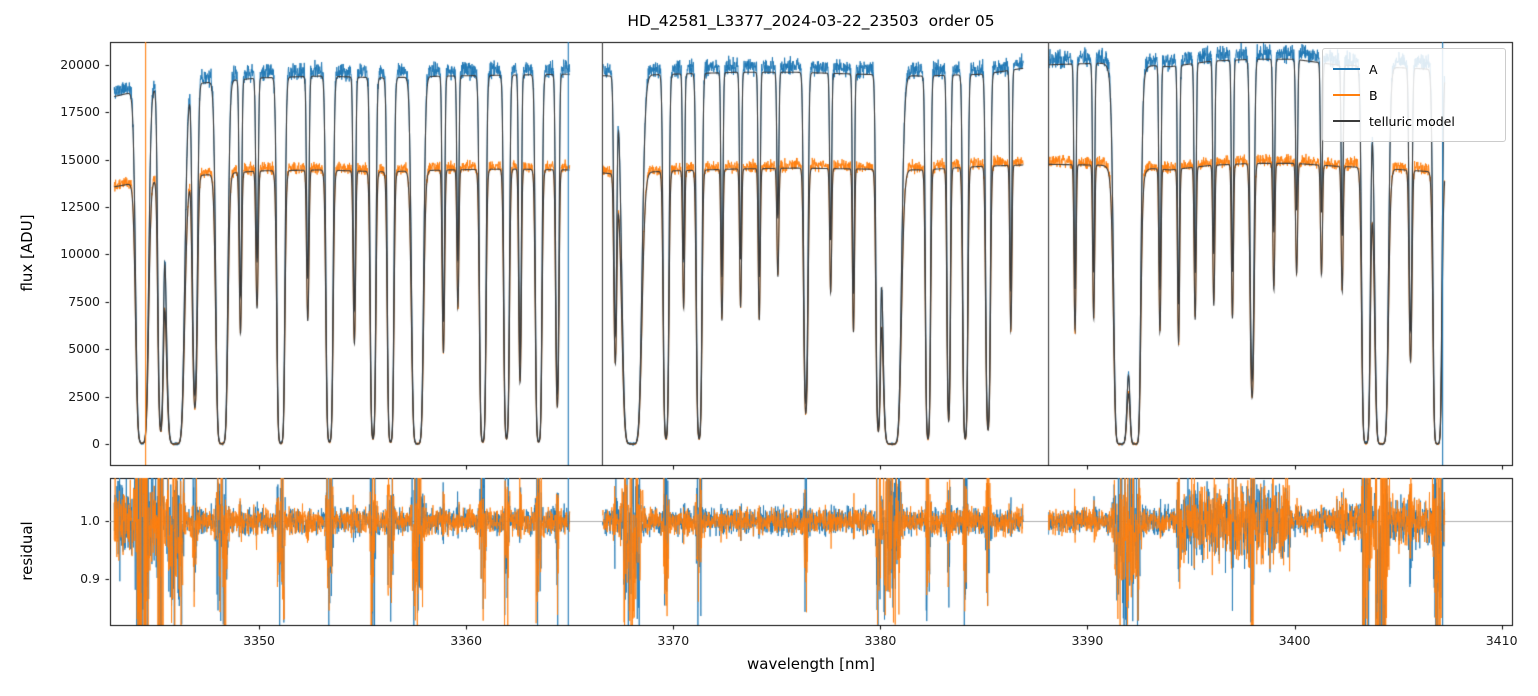 This screenshot has width=1538, height=696. Describe the element at coordinates (1346, 95) in the screenshot. I see `legend-line-b-swatch` at that location.